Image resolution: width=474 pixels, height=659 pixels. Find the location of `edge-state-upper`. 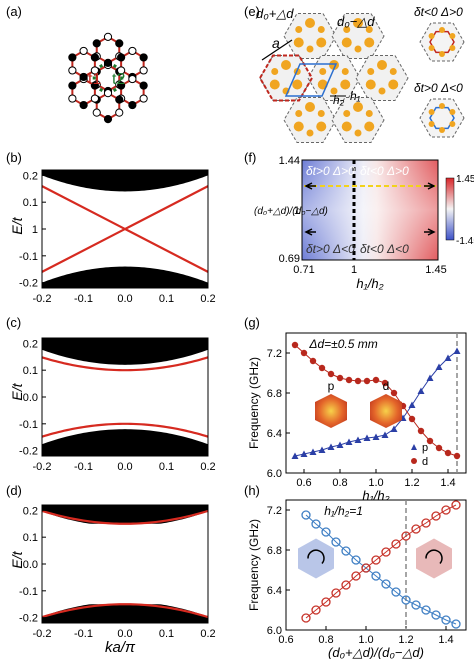

edge-state-upper is located at coordinates (125, 517).